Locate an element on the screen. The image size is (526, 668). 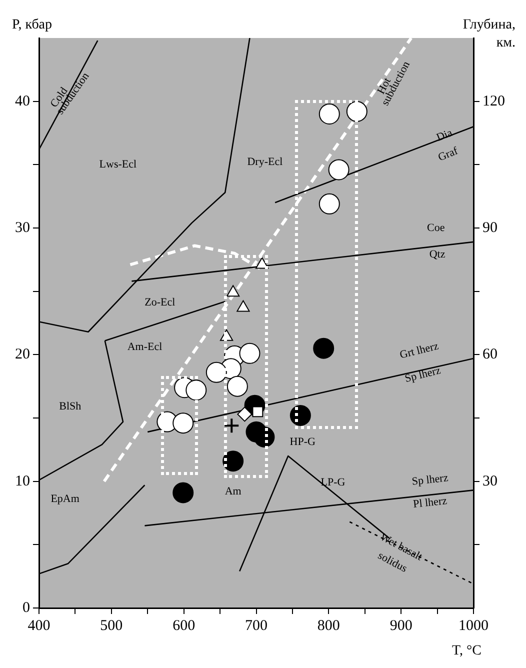
annotation: Pl lherz is located at coordinates (430, 502).